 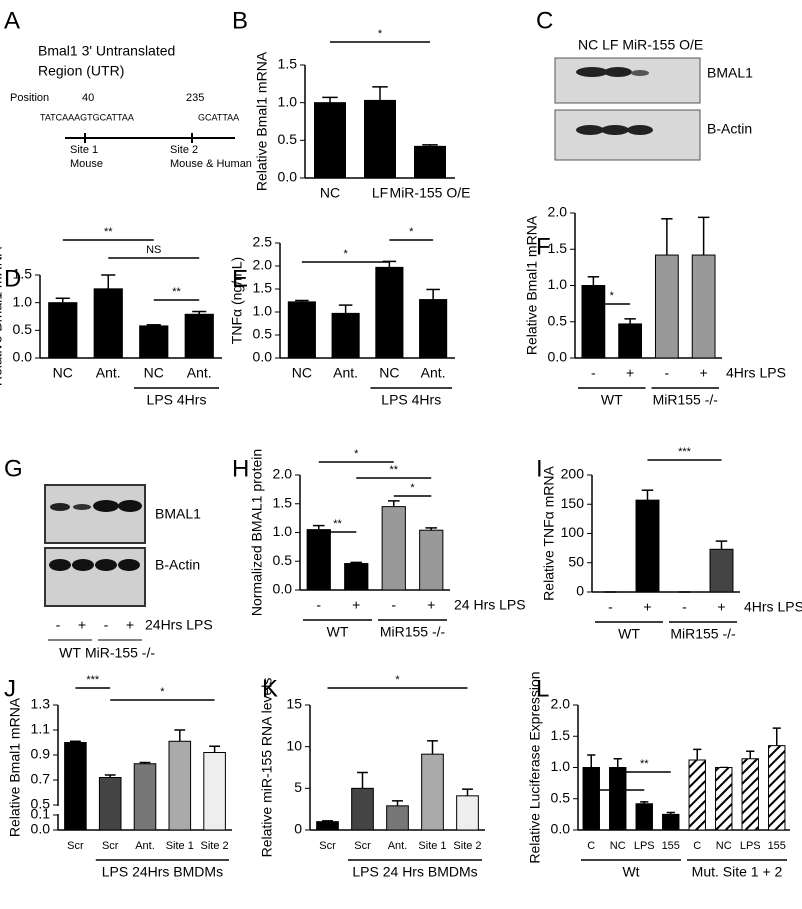 I want to click on panel-letter: L, so click(x=542, y=688).